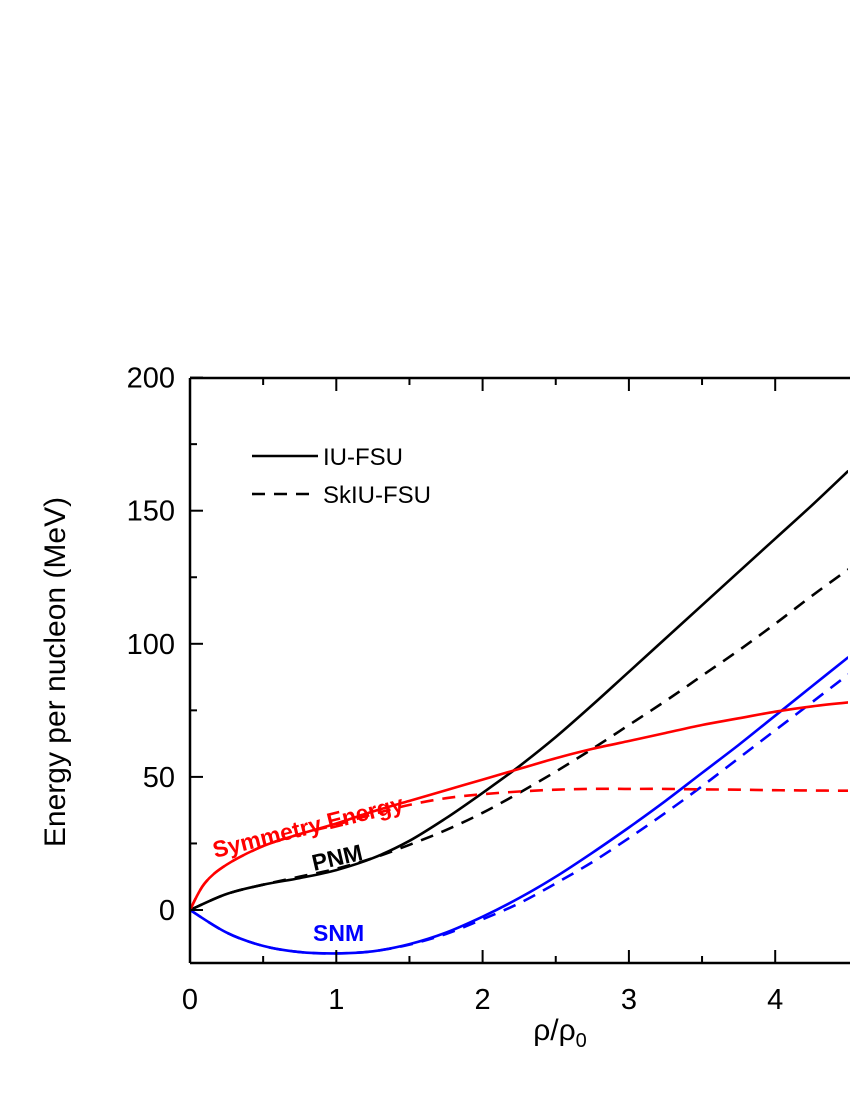 The image size is (850, 1100). What do you see at coordinates (151, 645) in the screenshot?
I see `y-tick-label: 100` at bounding box center [151, 645].